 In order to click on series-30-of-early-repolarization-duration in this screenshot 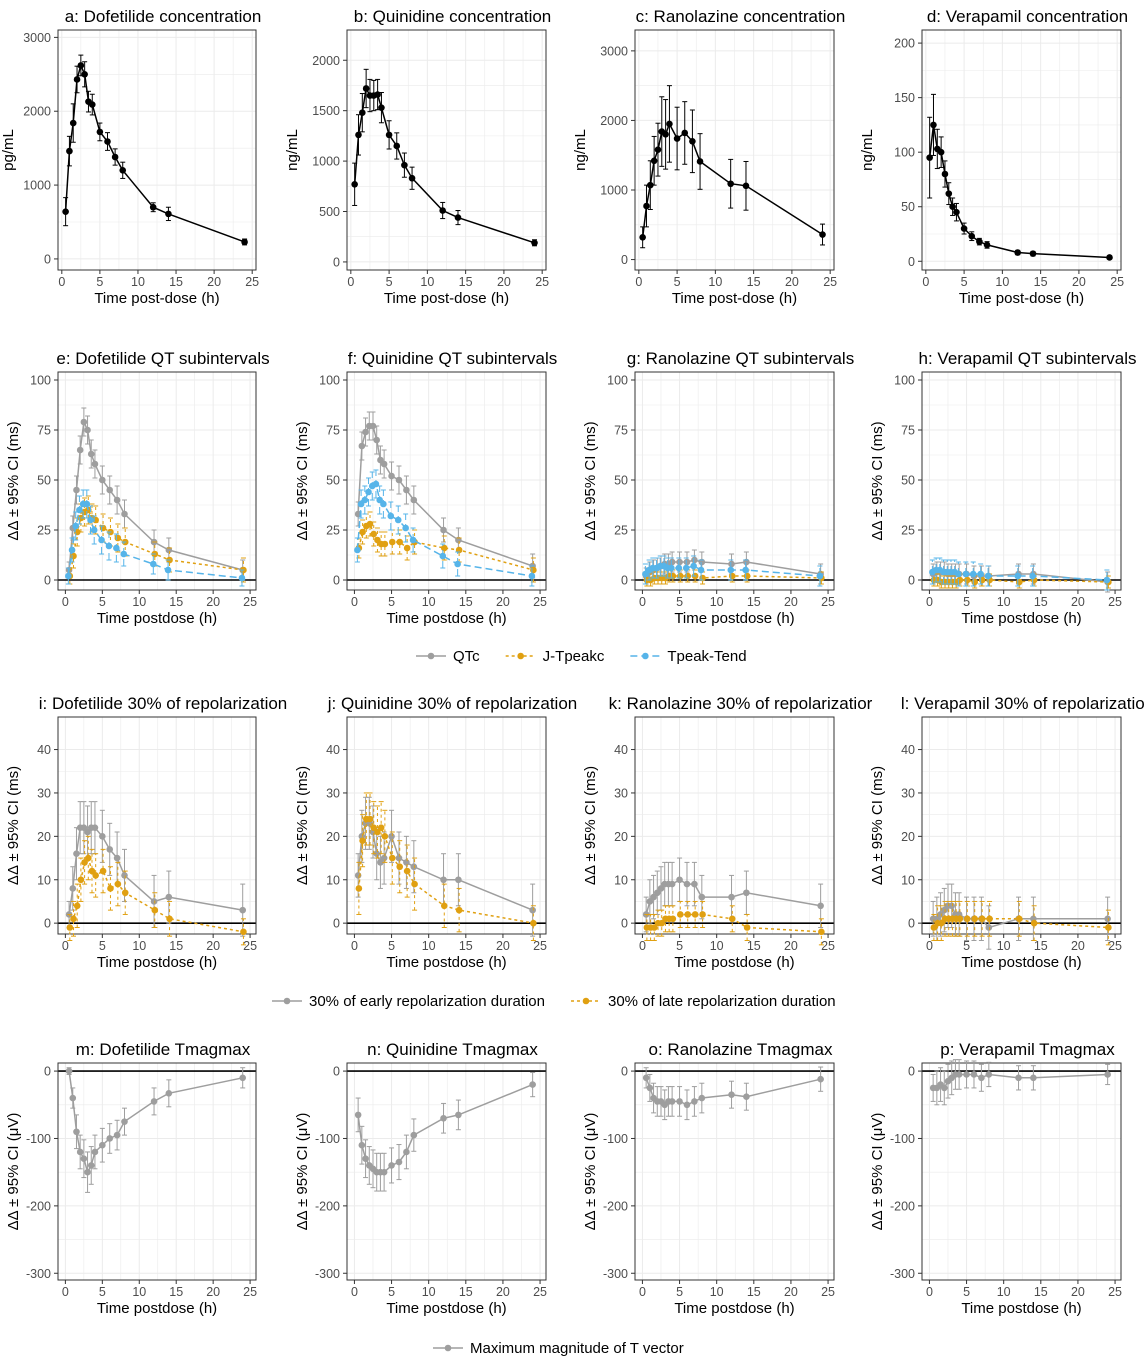, I will do `click(445, 866)`.